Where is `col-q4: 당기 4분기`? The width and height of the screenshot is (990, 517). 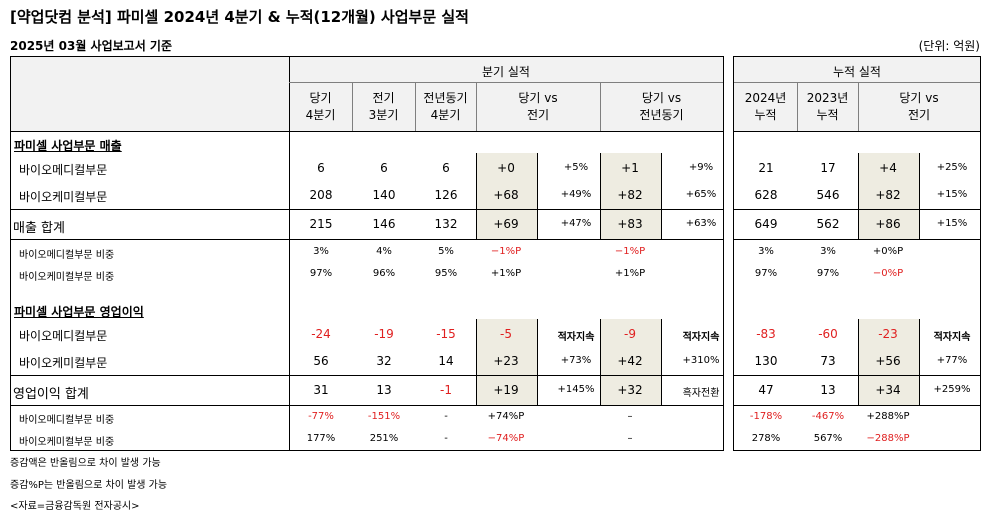 col-q4: 당기 4분기 is located at coordinates (320, 106).